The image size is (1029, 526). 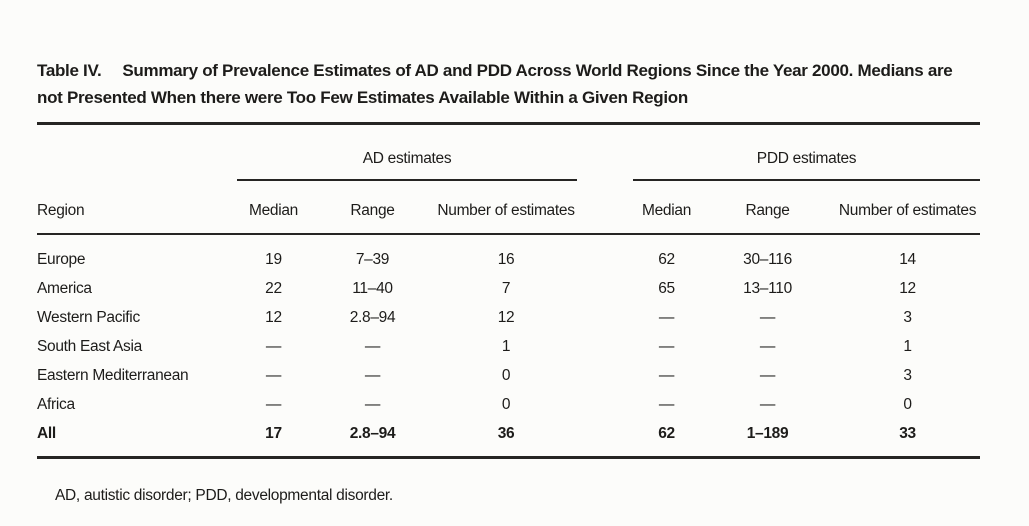 I want to click on column-header-gap, so click(x=605, y=207).